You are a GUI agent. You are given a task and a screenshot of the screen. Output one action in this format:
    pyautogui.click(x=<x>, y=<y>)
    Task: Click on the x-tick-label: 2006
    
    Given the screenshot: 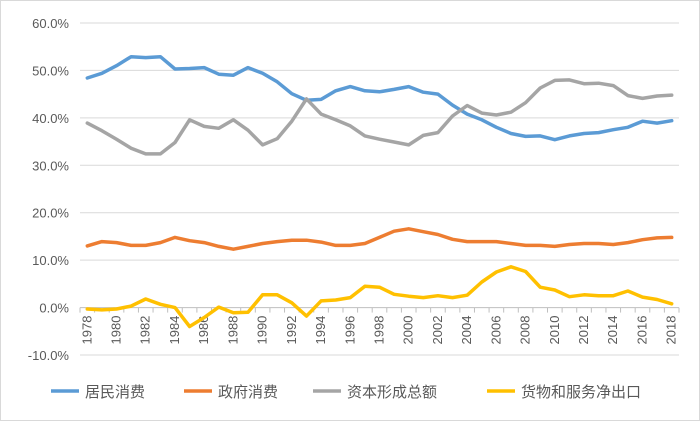 What is the action you would take?
    pyautogui.click(x=495, y=330)
    